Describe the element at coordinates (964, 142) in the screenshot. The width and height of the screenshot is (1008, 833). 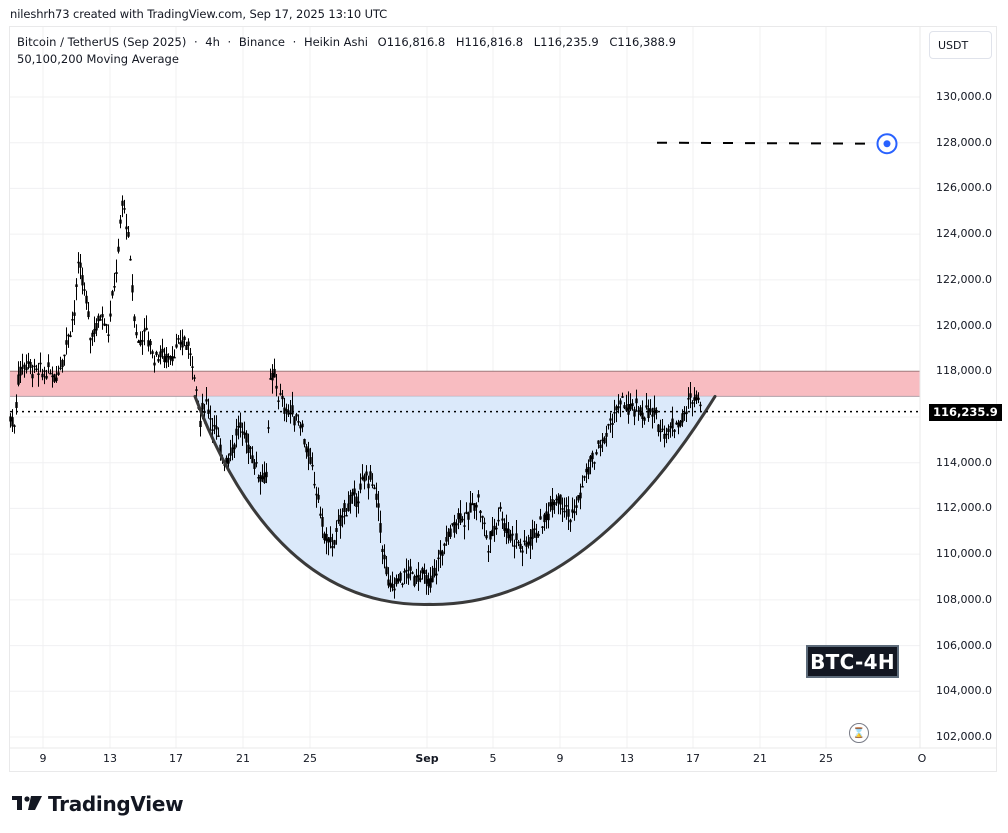
I see `price-tick: 128,000.0` at that location.